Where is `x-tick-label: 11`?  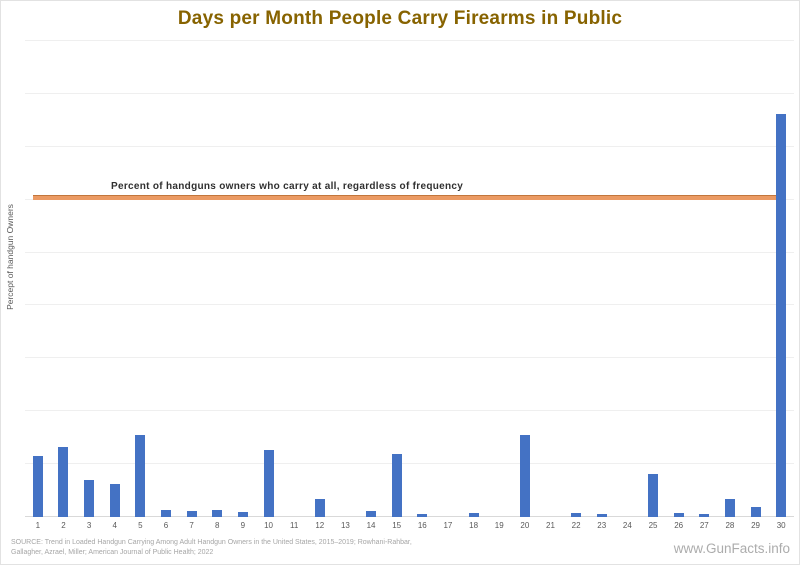 x-tick-label: 11 is located at coordinates (294, 525).